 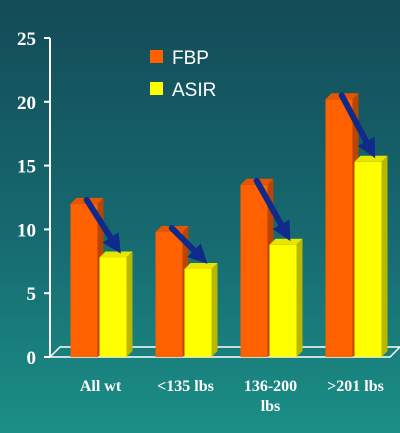 I want to click on x-category-label: <135 lbs, so click(x=185, y=386).